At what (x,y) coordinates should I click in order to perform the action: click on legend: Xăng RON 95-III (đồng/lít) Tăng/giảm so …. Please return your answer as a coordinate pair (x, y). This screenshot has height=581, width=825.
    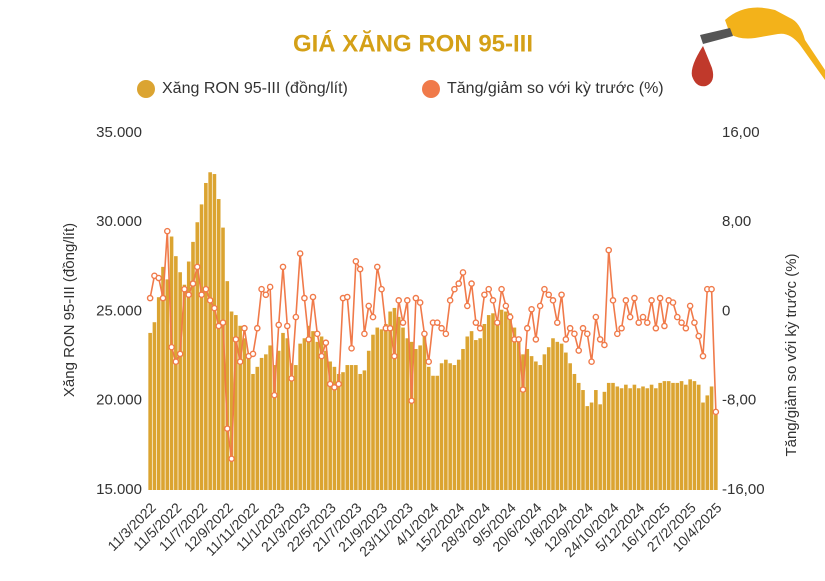
    Looking at the image, I should click on (400, 89).